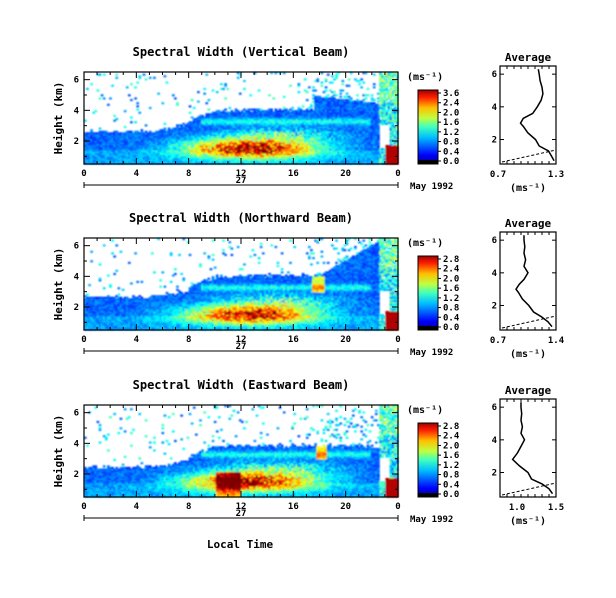 The image size is (616, 598). Describe the element at coordinates (241, 385) in the screenshot. I see `panel-title: Spectral Width (Eastward Beam)` at that location.